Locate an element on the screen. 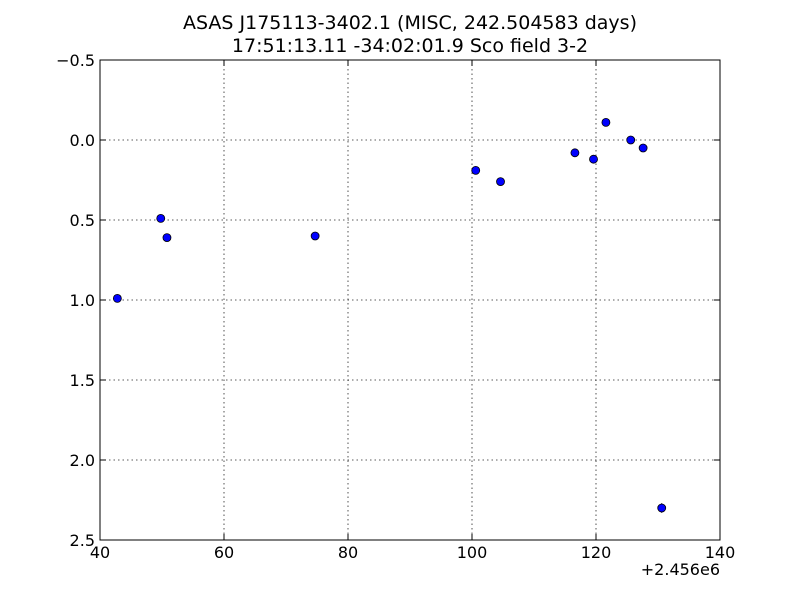 The height and width of the screenshot is (600, 800). y-tick-label: 1.0 is located at coordinates (82, 300).